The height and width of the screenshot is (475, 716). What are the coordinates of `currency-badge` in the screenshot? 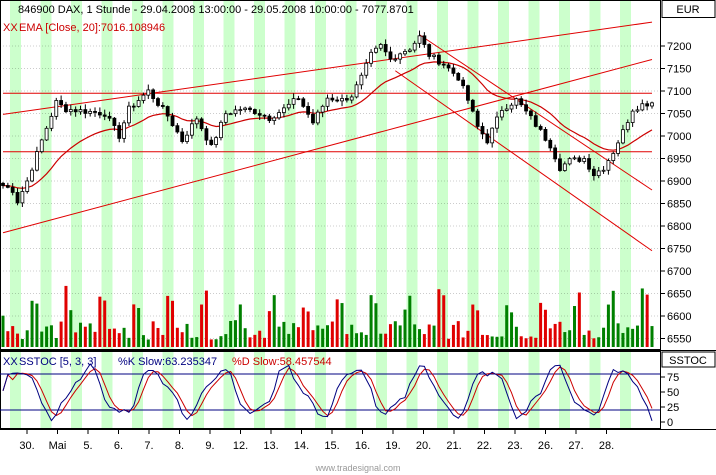 It's located at (688, 9).